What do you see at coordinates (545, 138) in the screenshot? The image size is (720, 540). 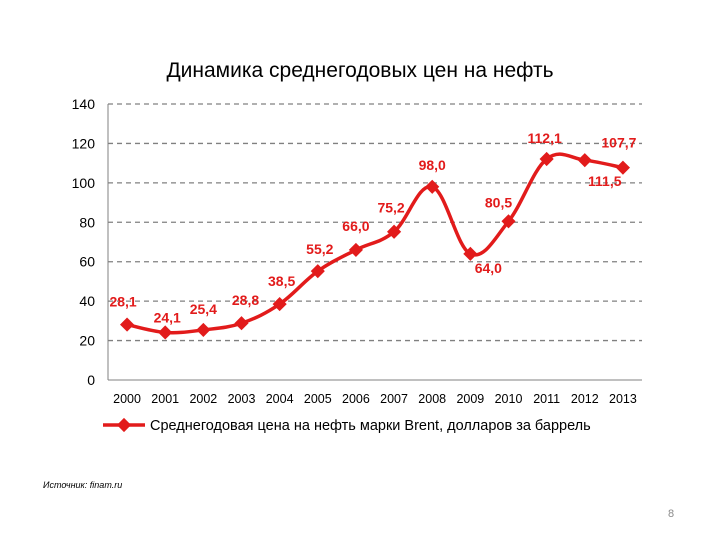 I see `data-label: 112,1` at bounding box center [545, 138].